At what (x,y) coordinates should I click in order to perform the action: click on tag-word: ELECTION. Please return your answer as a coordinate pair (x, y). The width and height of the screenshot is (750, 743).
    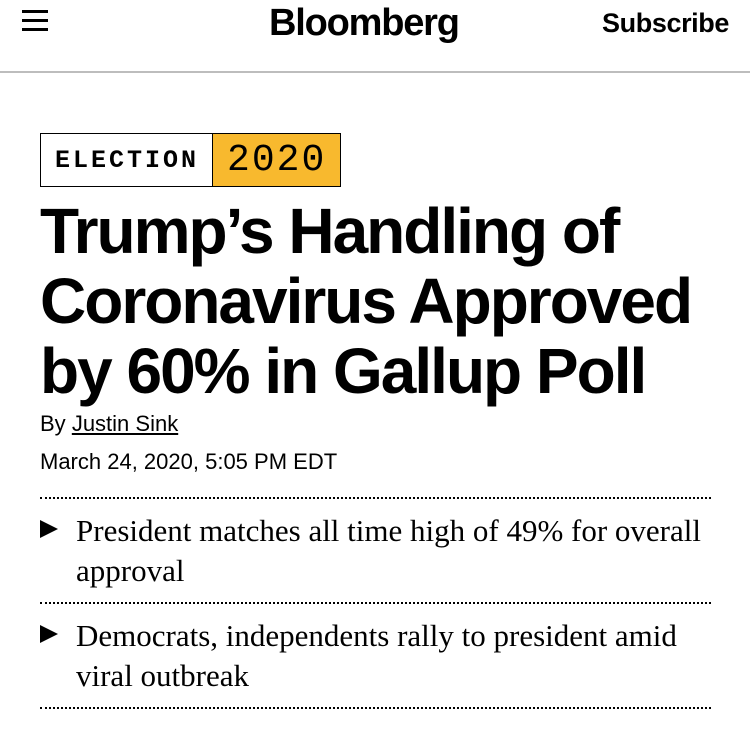
    Looking at the image, I should click on (127, 160).